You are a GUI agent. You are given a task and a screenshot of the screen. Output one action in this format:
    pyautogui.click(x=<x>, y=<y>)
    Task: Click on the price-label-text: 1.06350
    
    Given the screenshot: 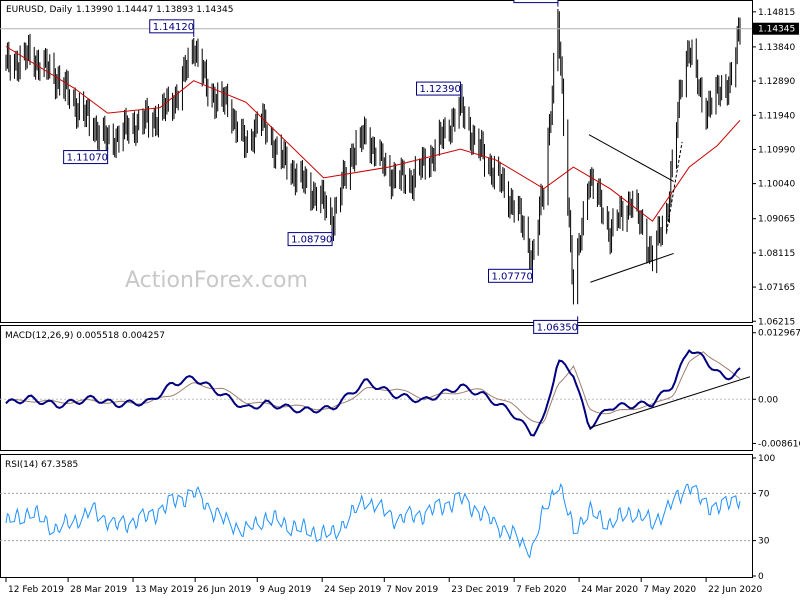 What is the action you would take?
    pyautogui.click(x=557, y=327)
    